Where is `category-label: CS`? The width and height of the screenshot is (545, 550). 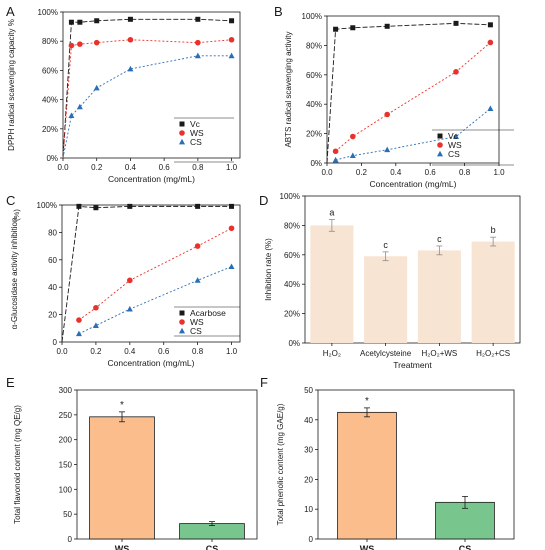 category-label: CS is located at coordinates (465, 547).